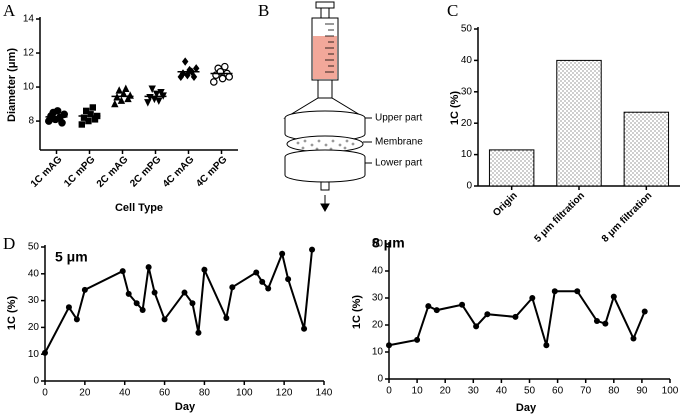  I want to click on x-tick-label: 30, so click(474, 391).